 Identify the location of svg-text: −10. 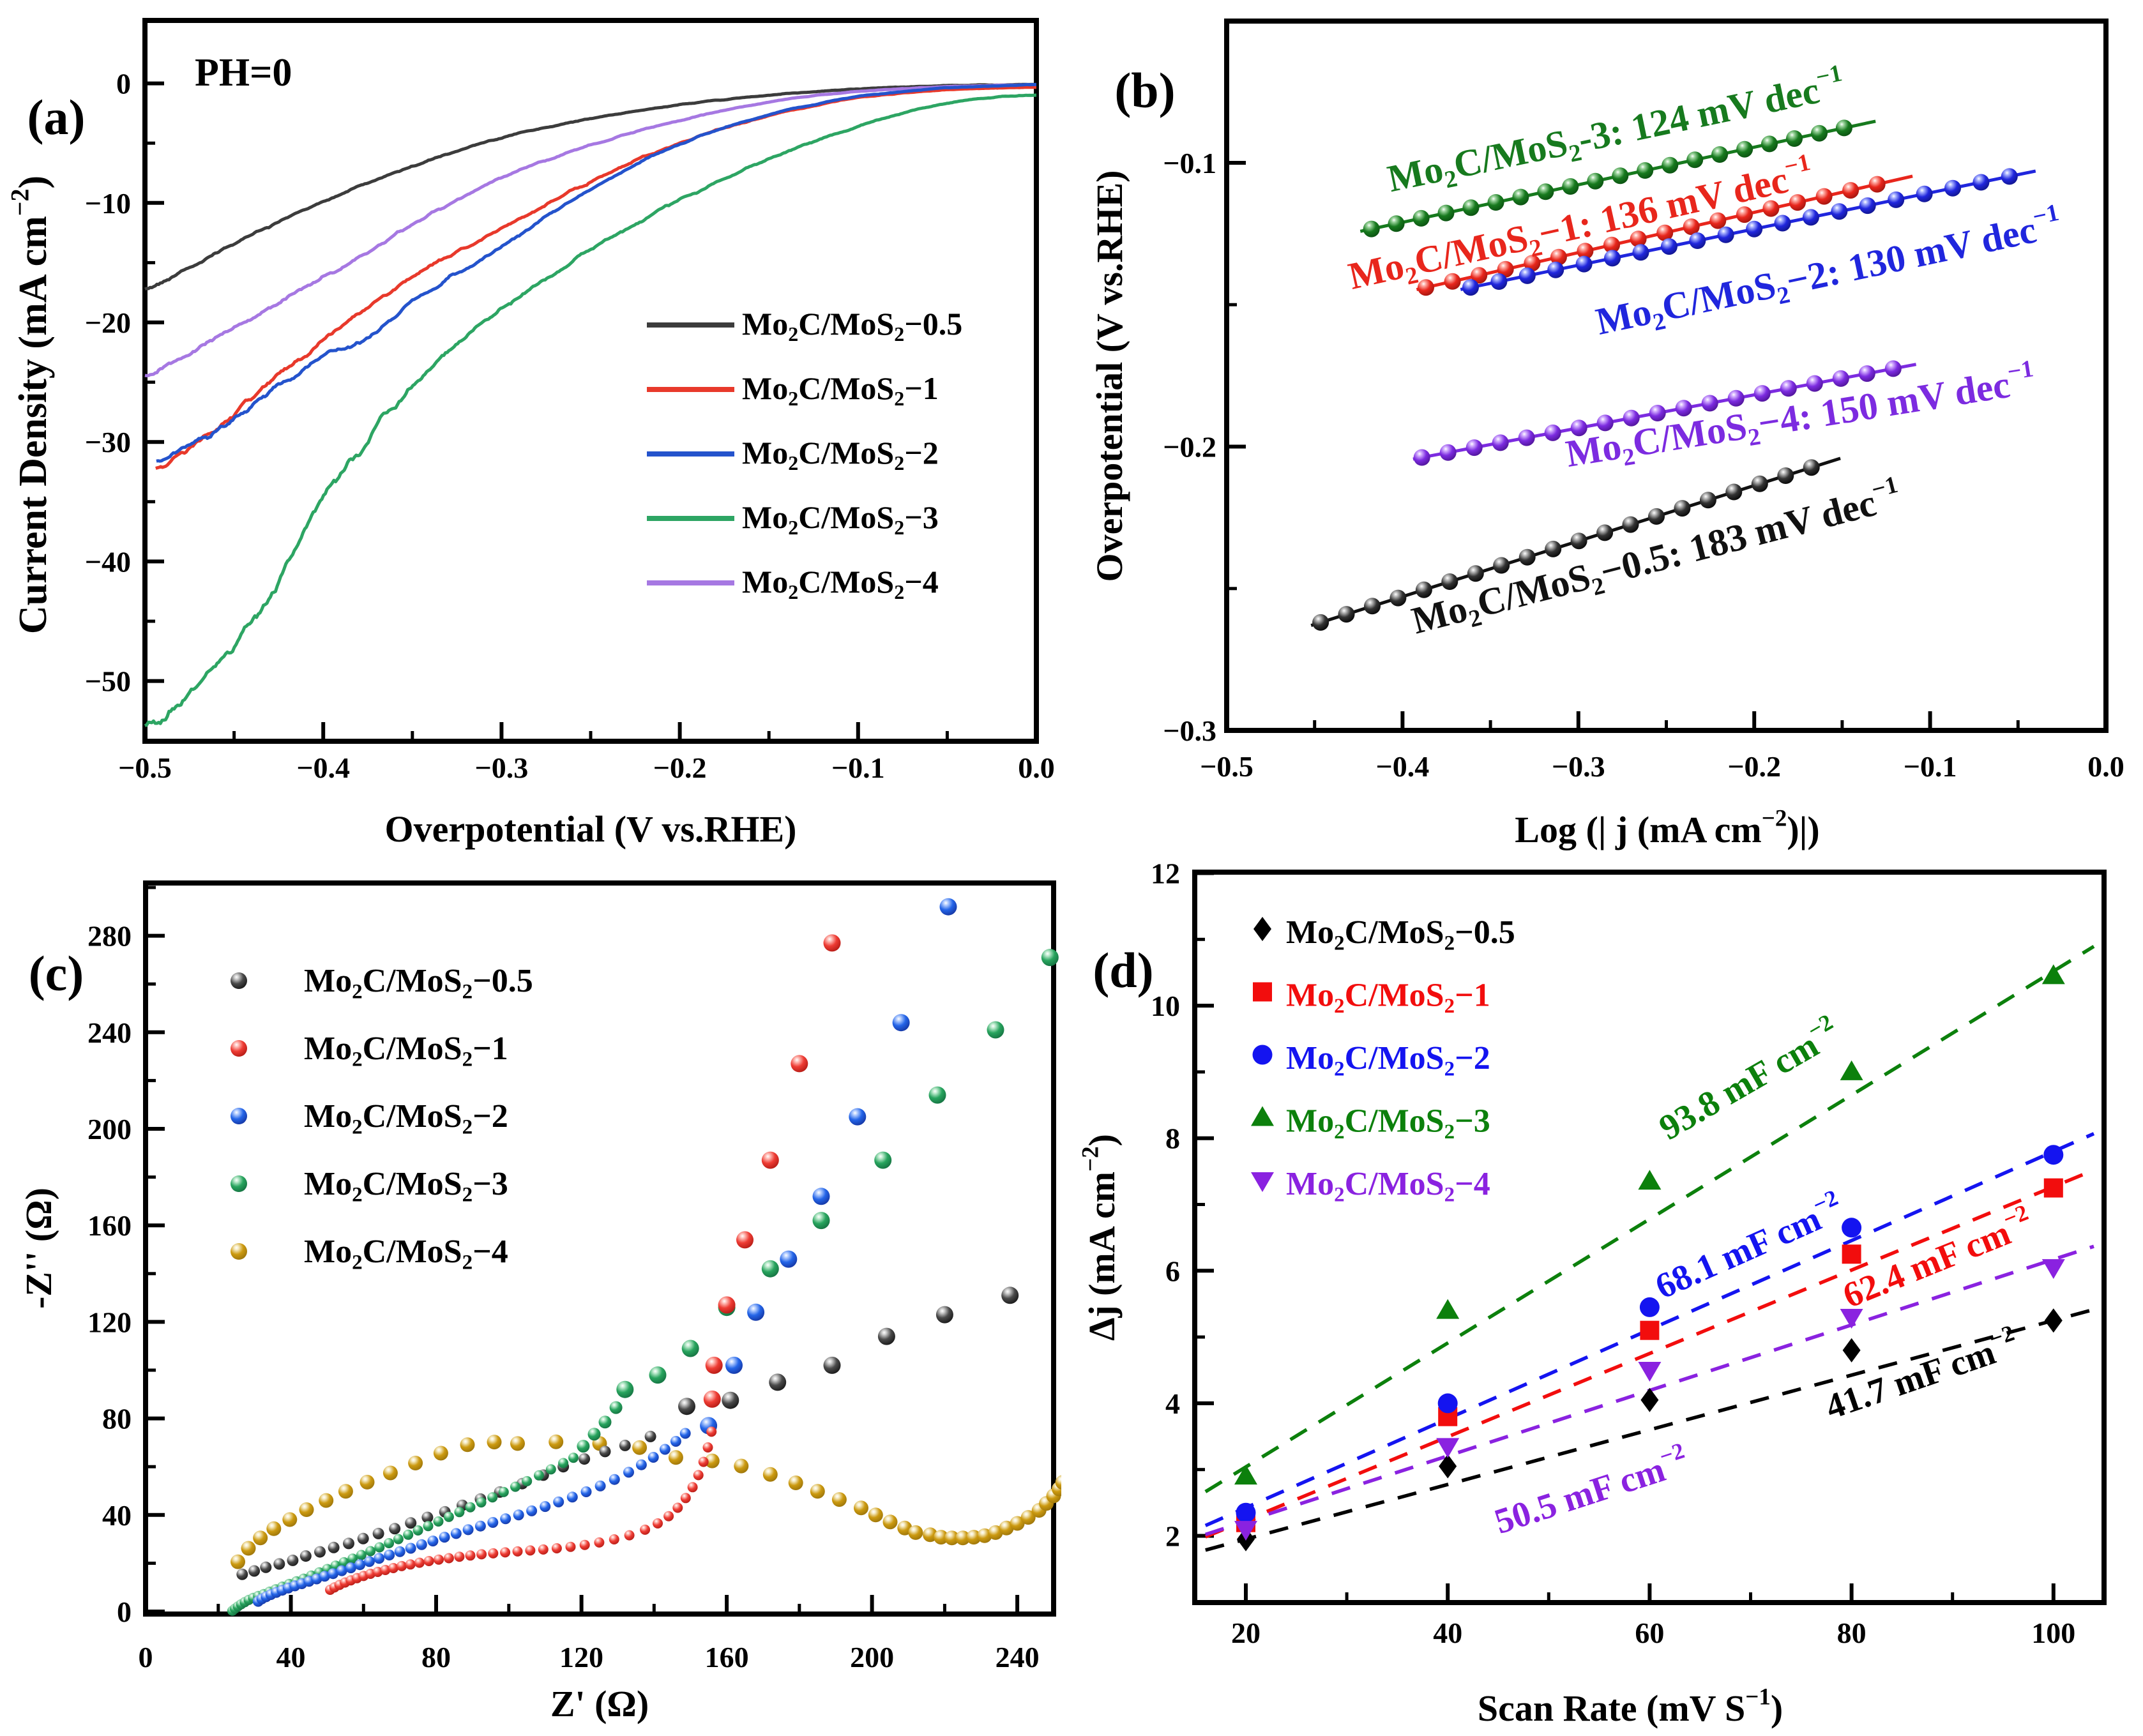
(108, 203).